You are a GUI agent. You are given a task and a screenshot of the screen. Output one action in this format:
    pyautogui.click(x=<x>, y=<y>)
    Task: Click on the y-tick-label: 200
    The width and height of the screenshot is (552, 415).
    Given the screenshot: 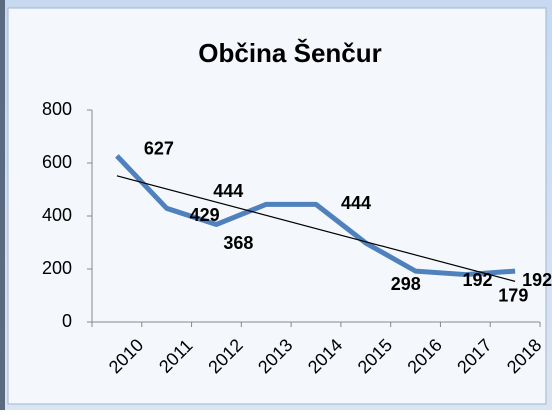 What is the action you would take?
    pyautogui.click(x=57, y=268)
    